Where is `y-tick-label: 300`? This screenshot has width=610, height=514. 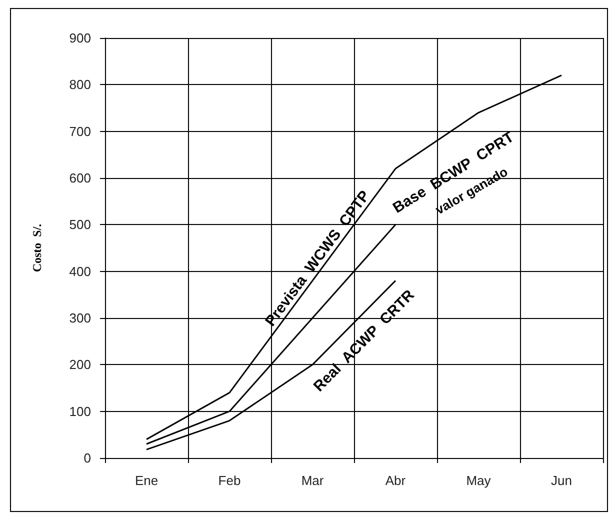 y-tick-label: 300 is located at coordinates (80, 318).